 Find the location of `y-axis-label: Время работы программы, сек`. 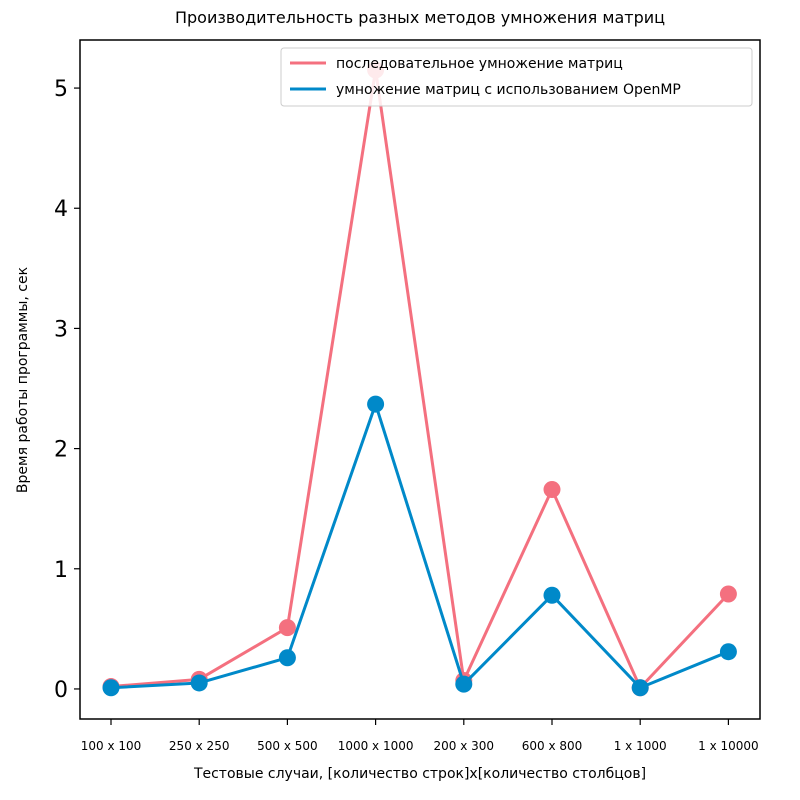

y-axis-label: Время работы программы, сек is located at coordinates (23, 380).